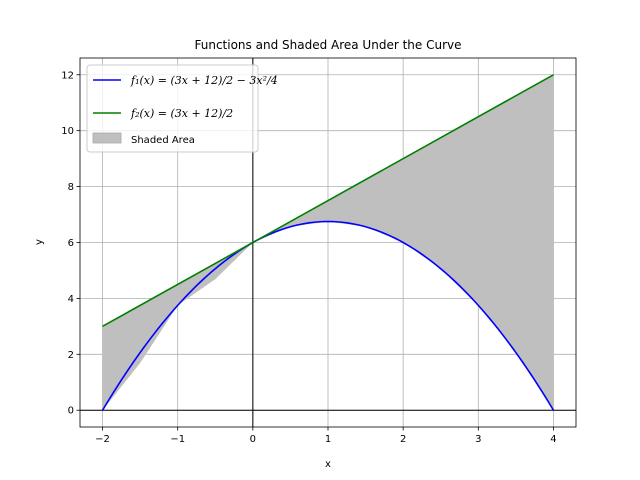 The width and height of the screenshot is (640, 480). I want to click on y-axis-label: y, so click(39, 242).